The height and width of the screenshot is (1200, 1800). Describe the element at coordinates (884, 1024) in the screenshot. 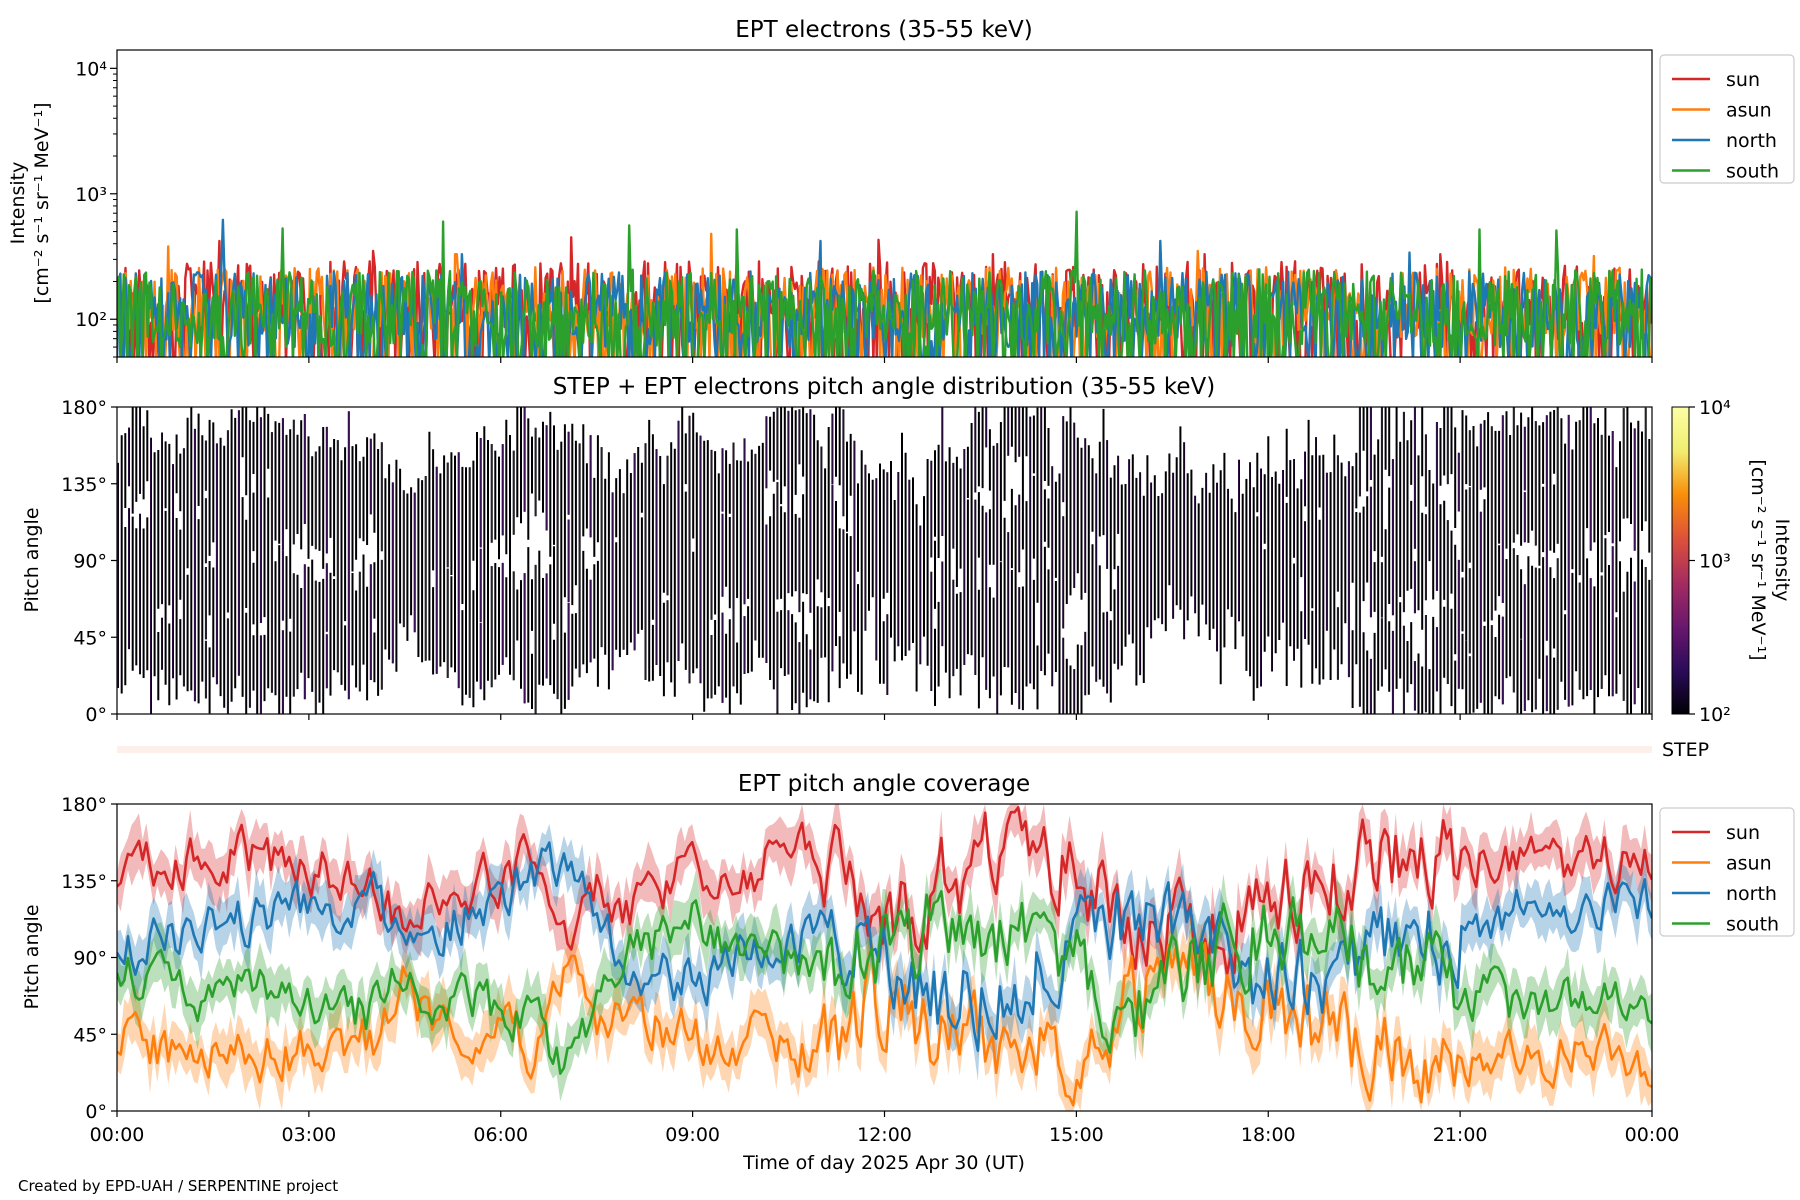

I see `series-line-asun` at that location.